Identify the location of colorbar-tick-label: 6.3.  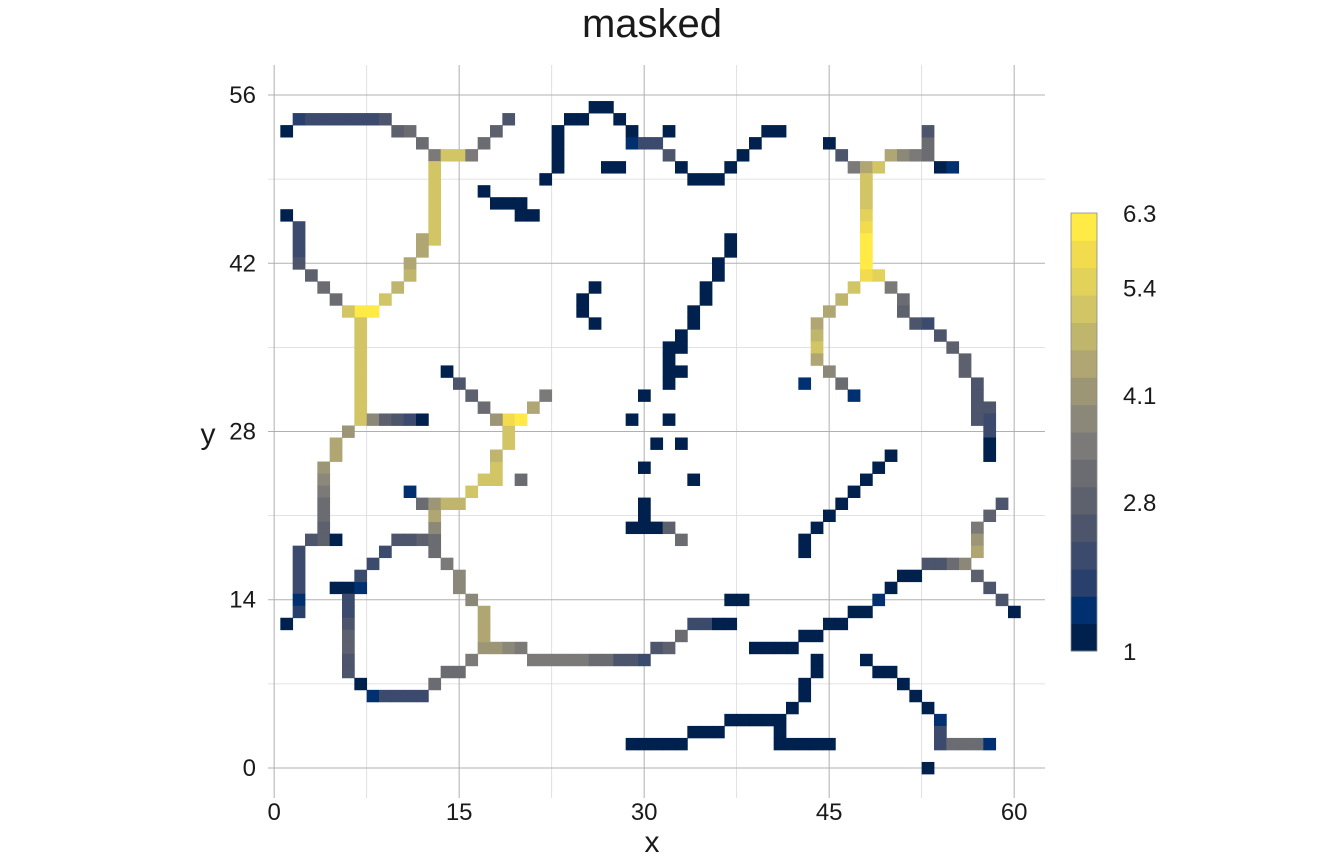
(1139, 214).